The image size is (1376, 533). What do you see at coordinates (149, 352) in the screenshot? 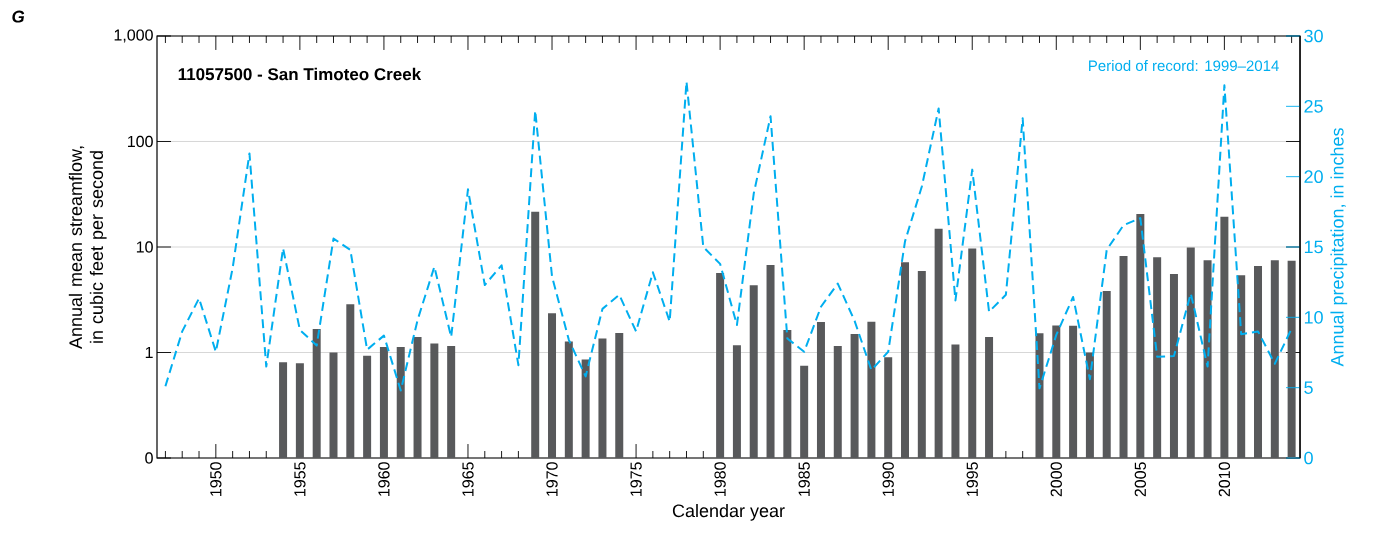
I see `y-tick-label: 1` at bounding box center [149, 352].